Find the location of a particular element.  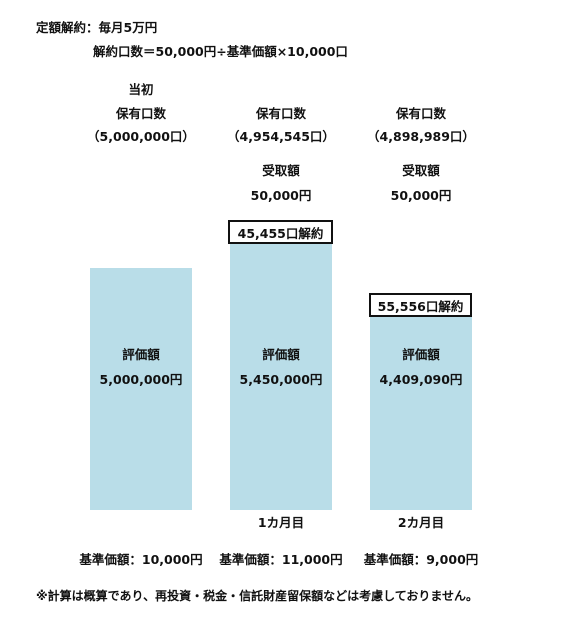

page-title: 定額解約：毎月5万円 is located at coordinates (97, 27).